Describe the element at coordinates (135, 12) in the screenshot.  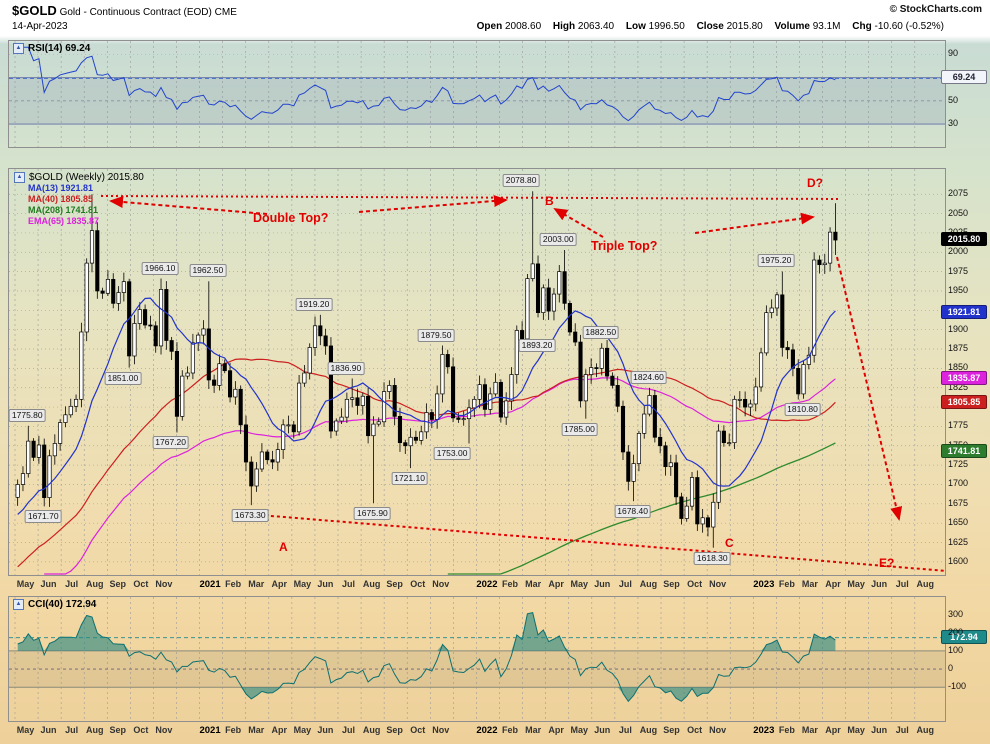
I see `symbol-description: Gold - Continuous Contract (EOD)` at that location.